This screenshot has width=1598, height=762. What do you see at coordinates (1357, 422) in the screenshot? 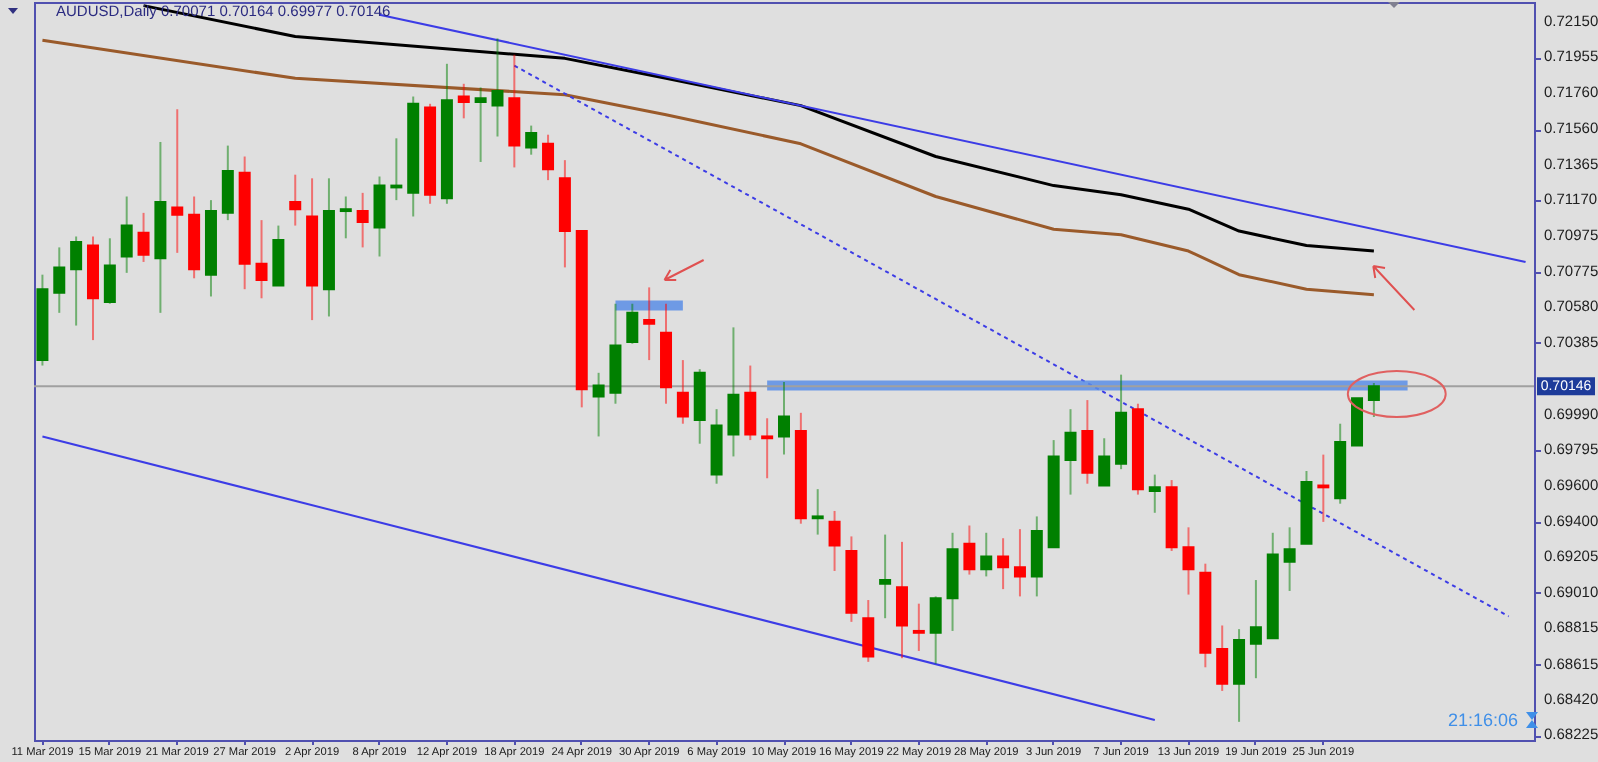
I see `candlestick` at bounding box center [1357, 422].